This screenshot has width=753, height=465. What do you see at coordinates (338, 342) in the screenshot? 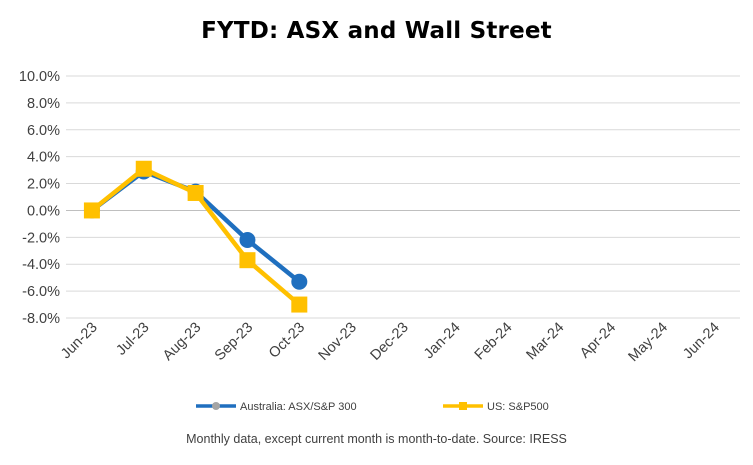
I see `x-tick-label: Nov-23` at bounding box center [338, 342].